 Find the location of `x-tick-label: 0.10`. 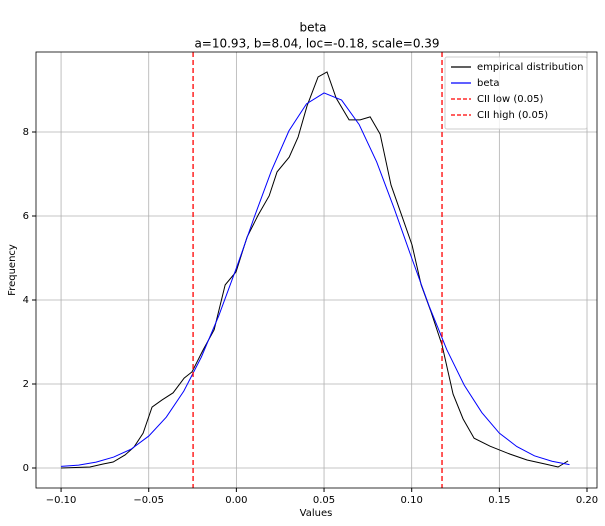

x-tick-label: 0.10 is located at coordinates (412, 500).